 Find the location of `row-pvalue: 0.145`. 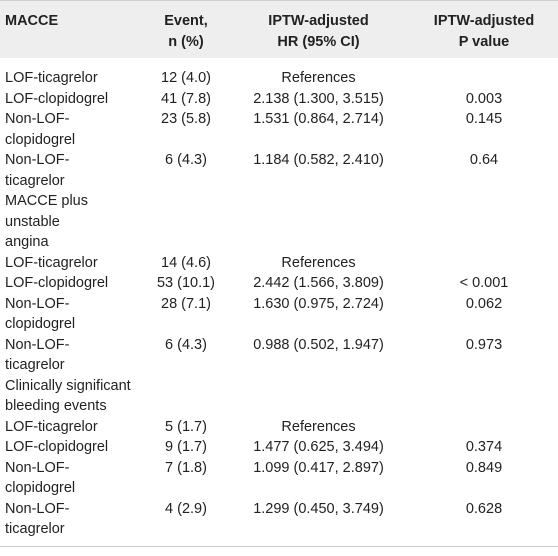

row-pvalue: 0.145 is located at coordinates (484, 129).